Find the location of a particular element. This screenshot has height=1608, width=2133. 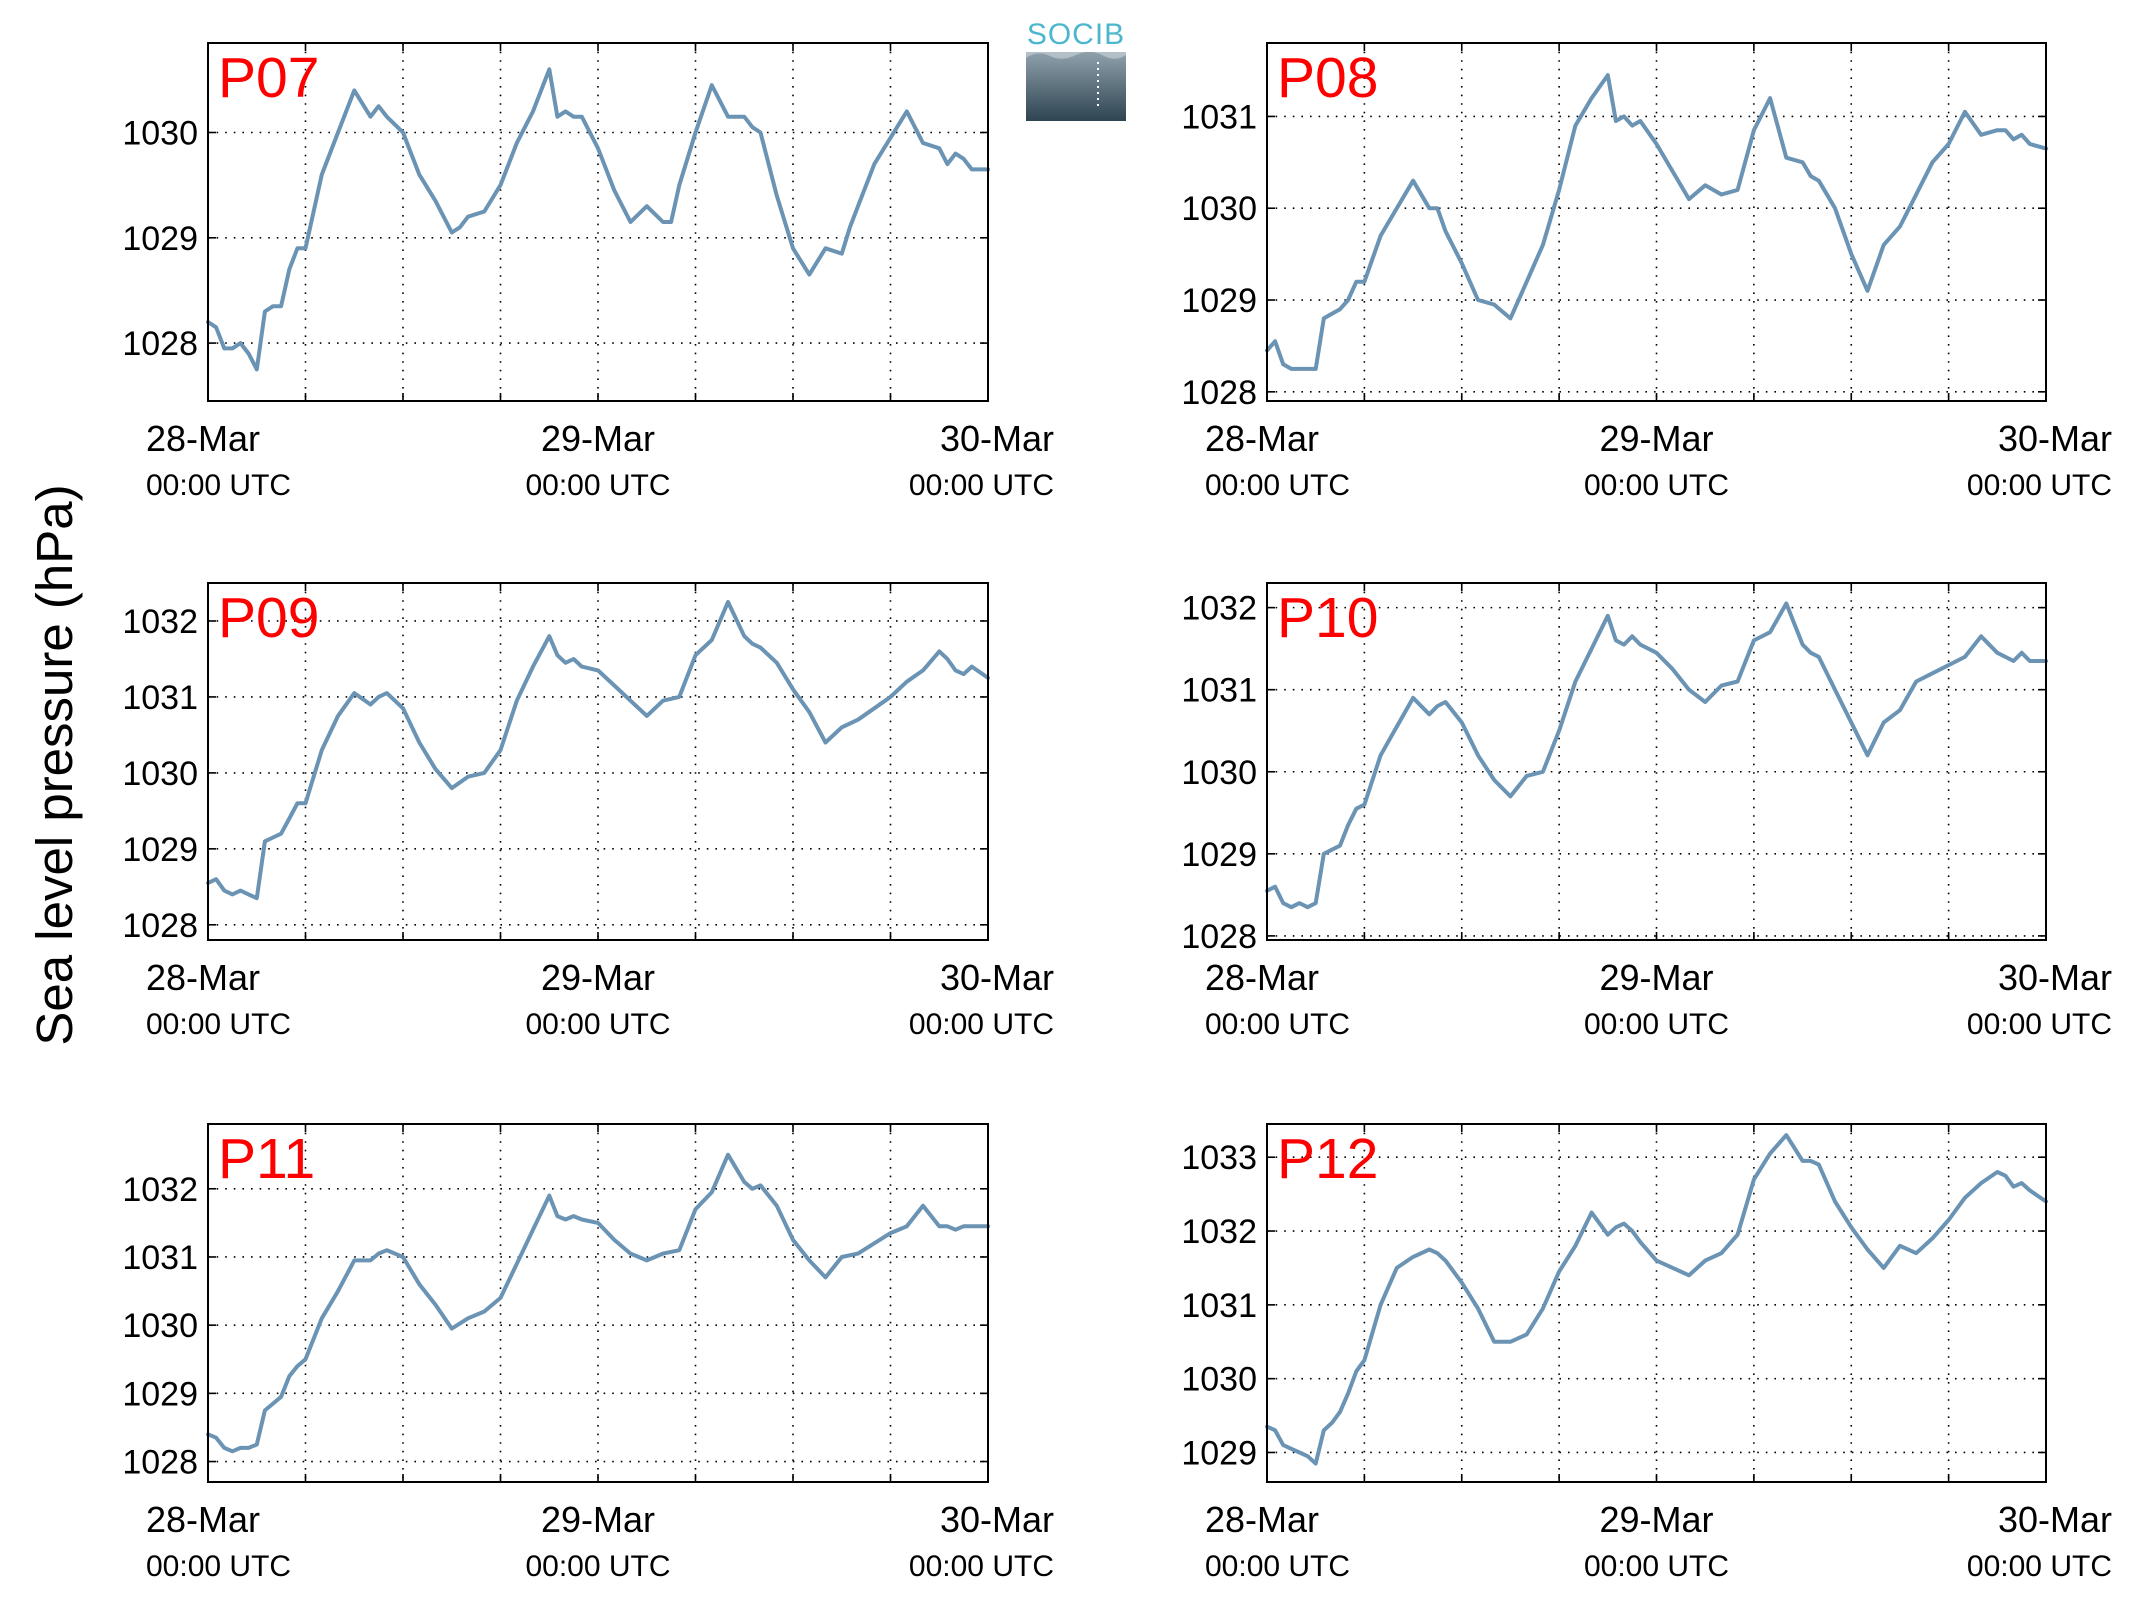

panel-label: P07 is located at coordinates (268, 78).